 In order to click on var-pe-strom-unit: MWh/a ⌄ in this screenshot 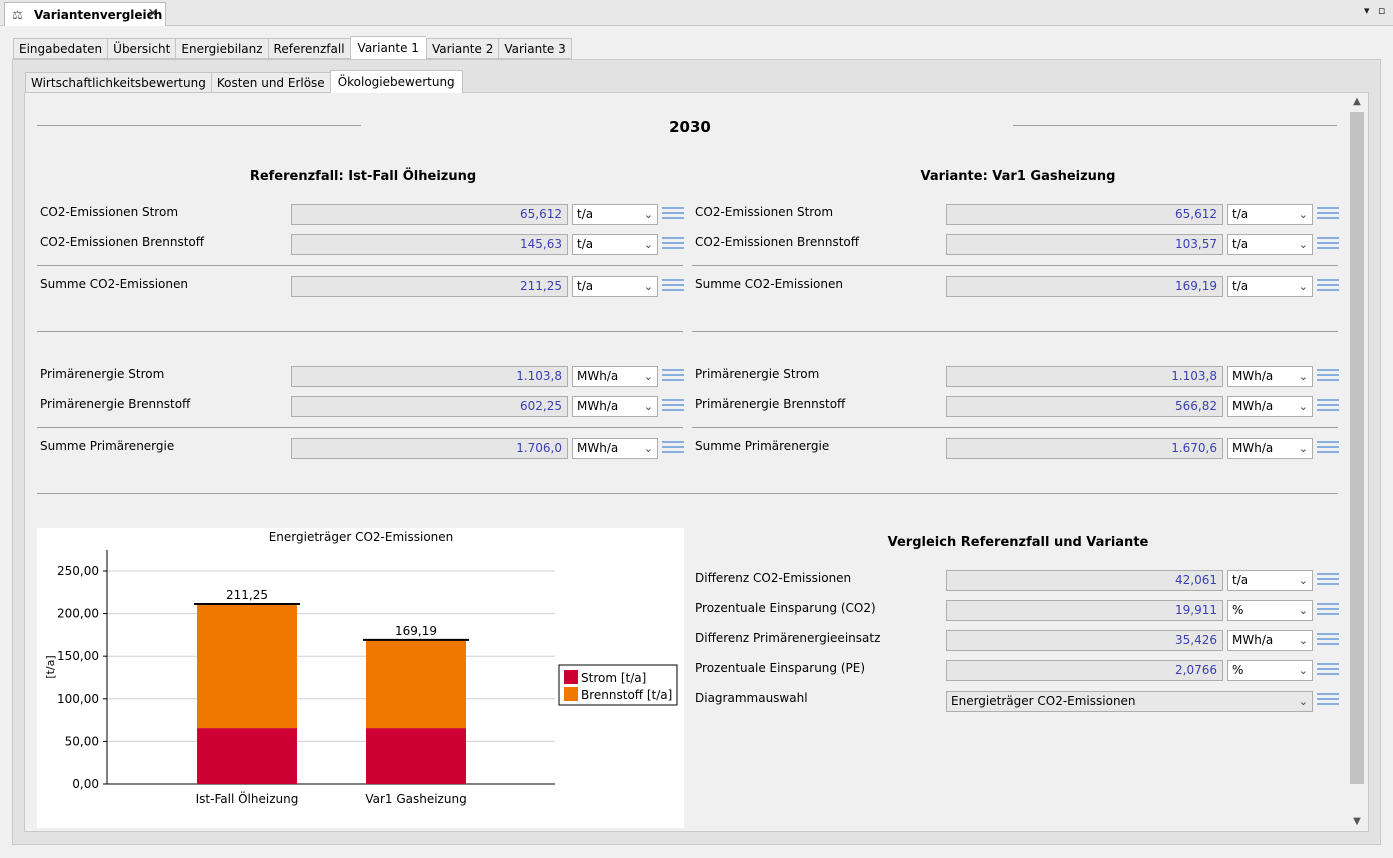, I will do `click(1270, 376)`.